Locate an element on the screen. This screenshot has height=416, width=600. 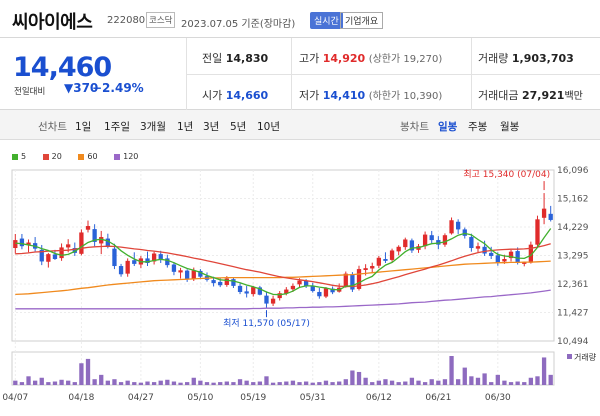
base-date: 2023.07.05 기준(장마감) is located at coordinates (238, 24).